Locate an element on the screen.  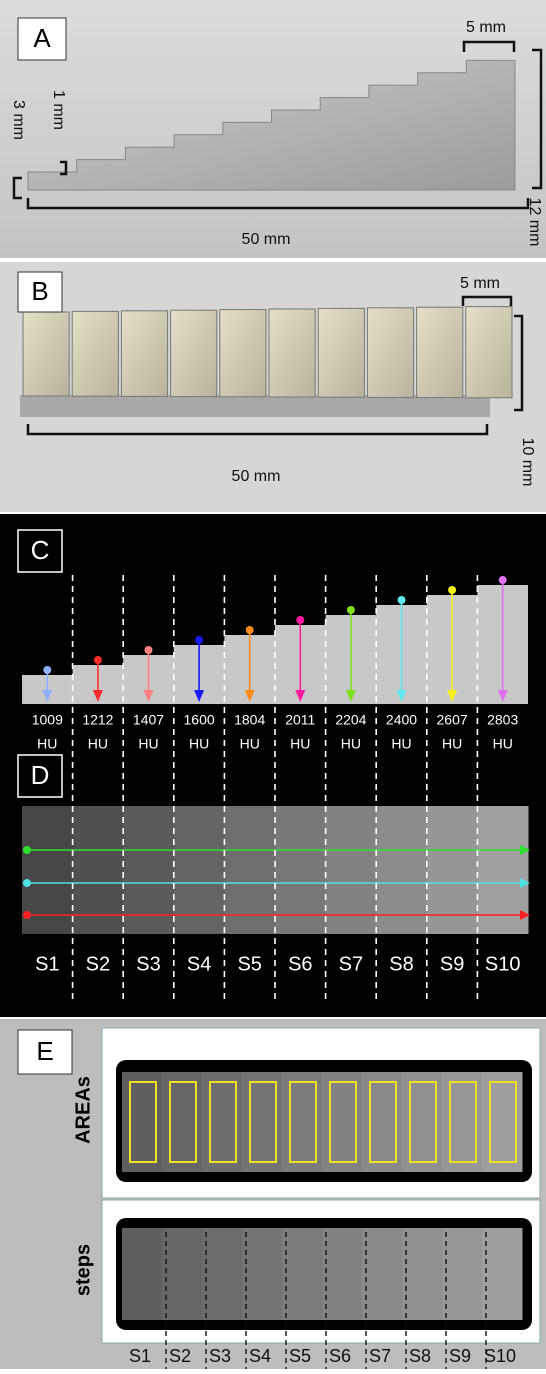
hu-value: 1009 is located at coordinates (47, 720).